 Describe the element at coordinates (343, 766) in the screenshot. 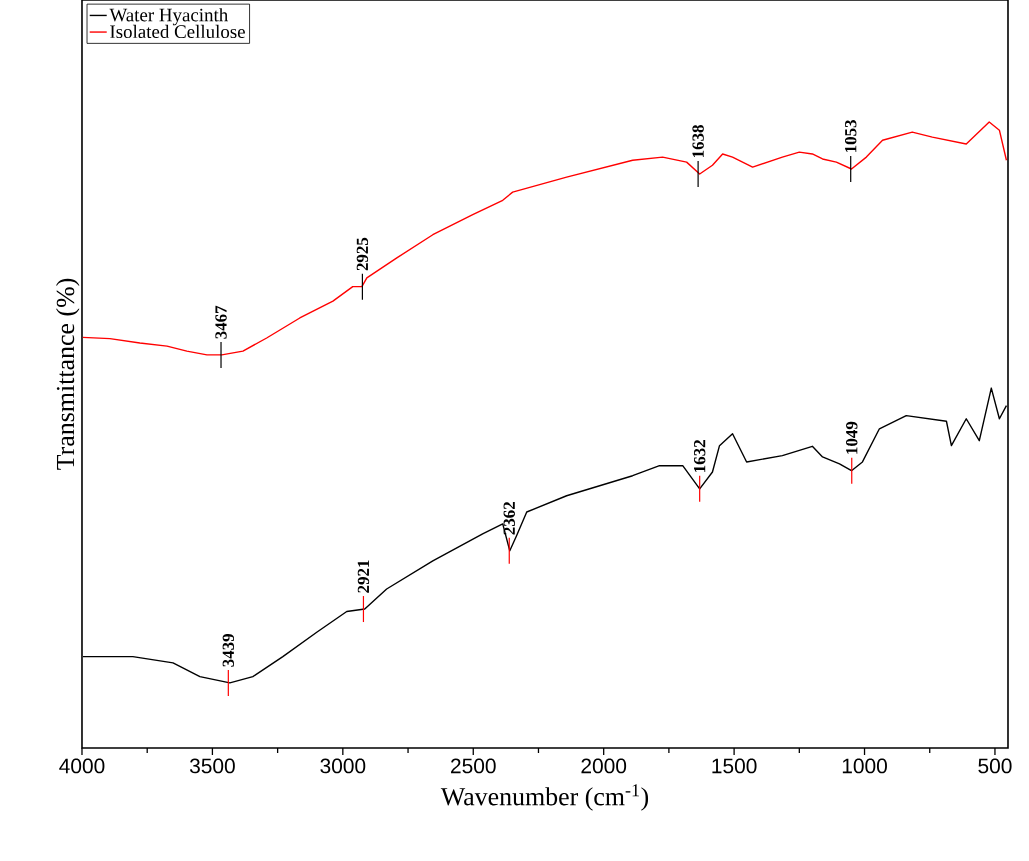

I see `x-tick-label: 3000` at that location.